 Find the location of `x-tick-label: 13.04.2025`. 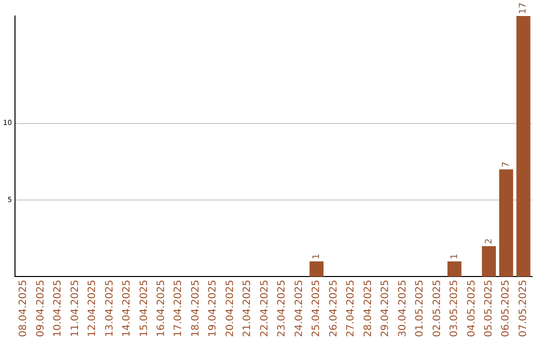

x-tick-label: 13.04.2025 is located at coordinates (110, 309).